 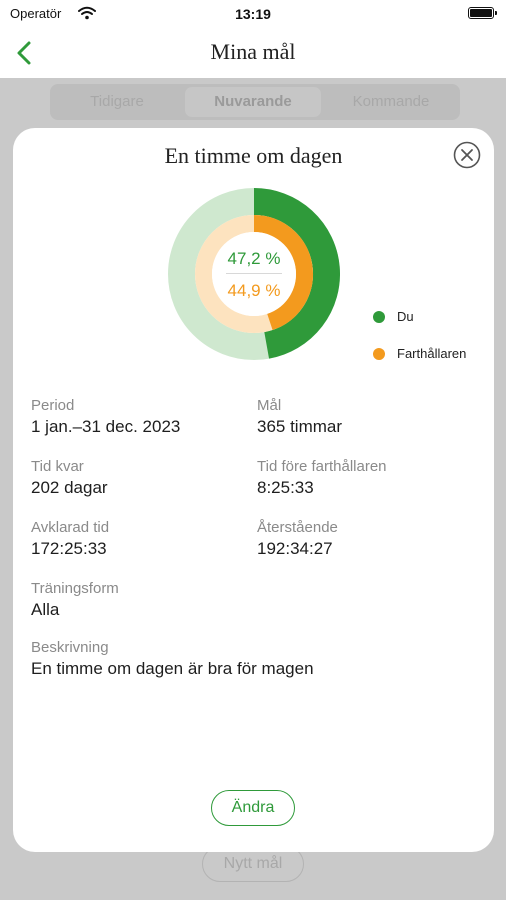 I want to click on period-label: Period, so click(x=53, y=405).